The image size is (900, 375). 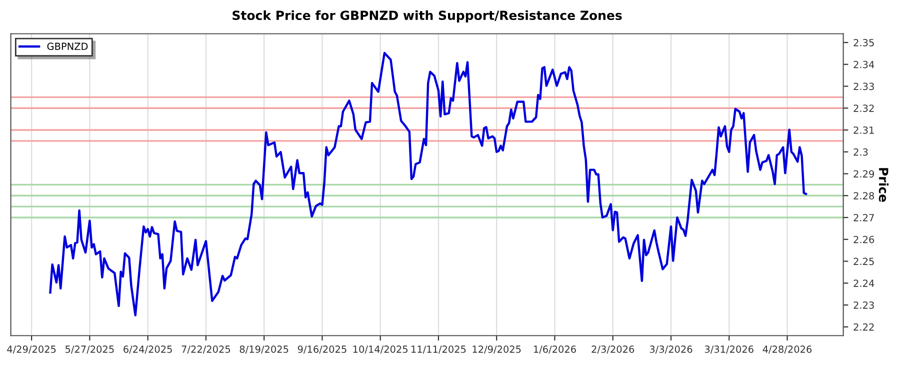 I want to click on y-tick-label: 2.33, so click(x=864, y=86).